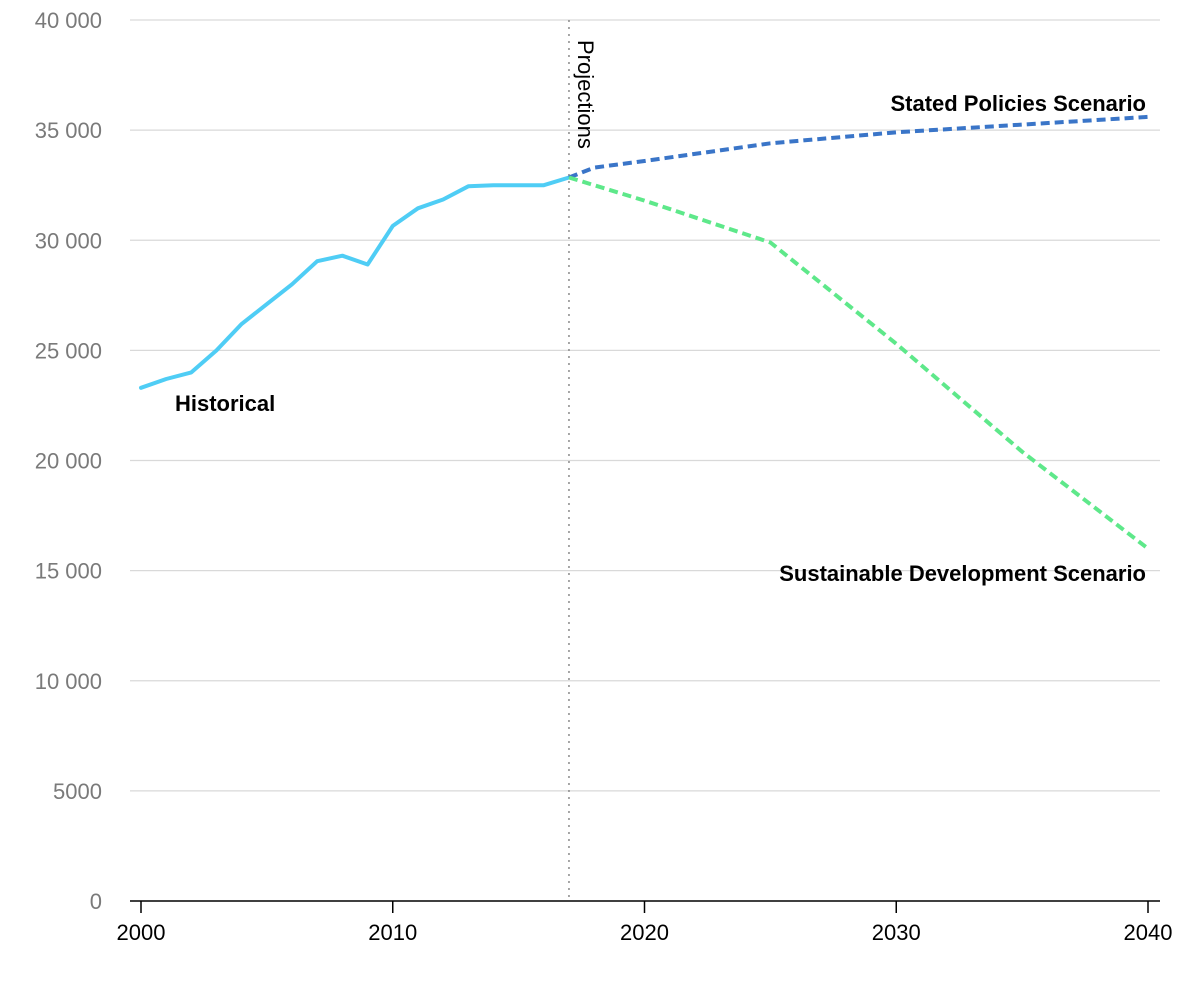 Image resolution: width=1200 pixels, height=1000 pixels. Describe the element at coordinates (77, 791) in the screenshot. I see `y-tick-label: 5000` at that location.